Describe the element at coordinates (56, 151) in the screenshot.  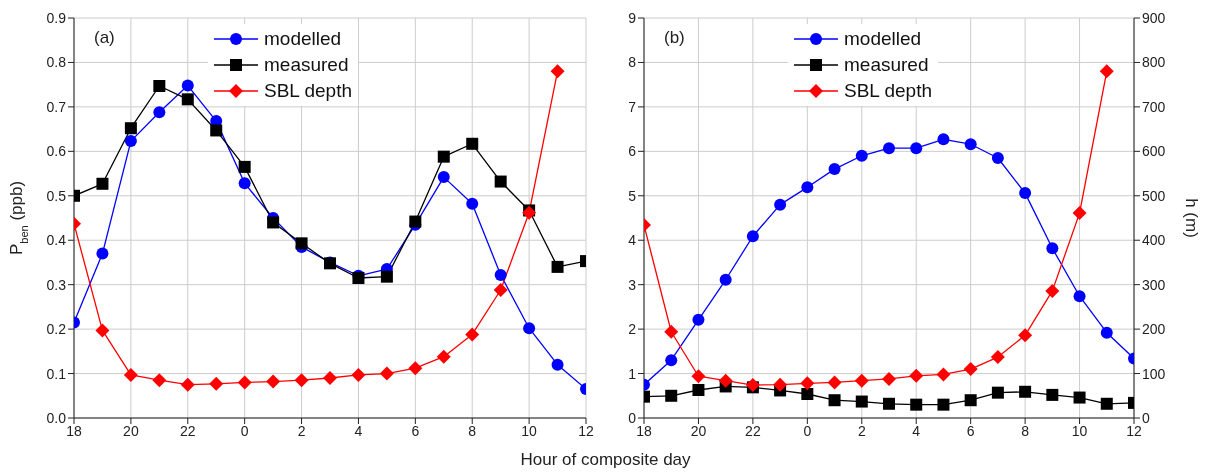
I see `y-tick-label: 0.6` at that location.